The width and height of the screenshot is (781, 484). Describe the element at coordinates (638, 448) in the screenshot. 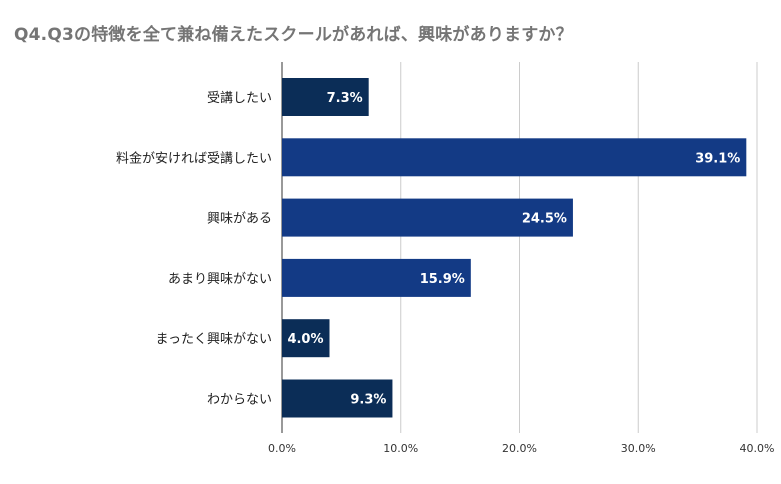

I see `x-tick-label: 30.0%` at that location.